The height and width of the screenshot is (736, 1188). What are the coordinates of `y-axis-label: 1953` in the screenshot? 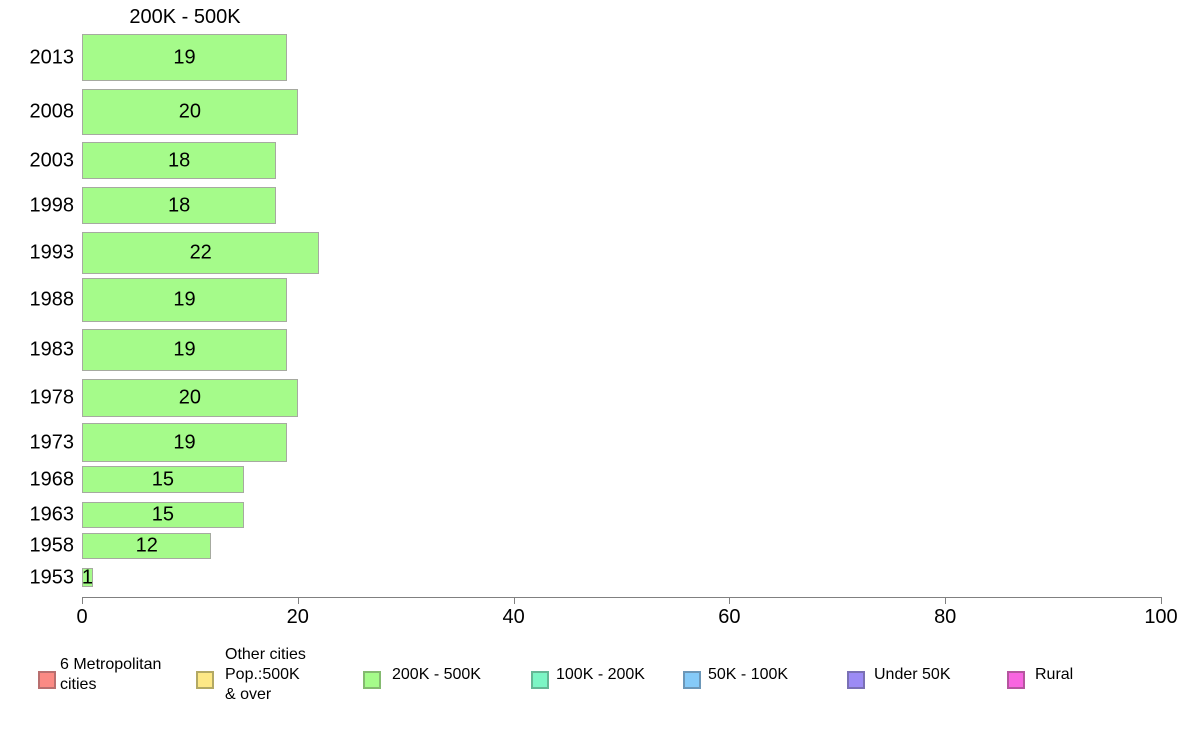 It's located at (52, 577).